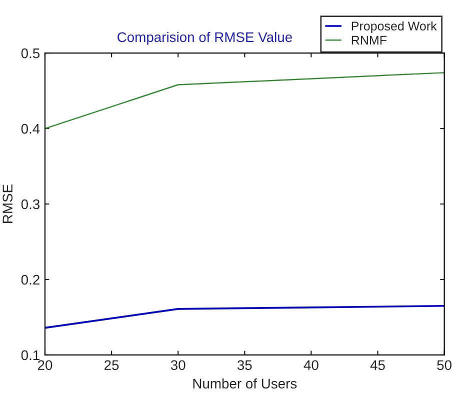 The width and height of the screenshot is (459, 402). Describe the element at coordinates (30, 53) in the screenshot. I see `y-tick-label: 0.5` at that location.